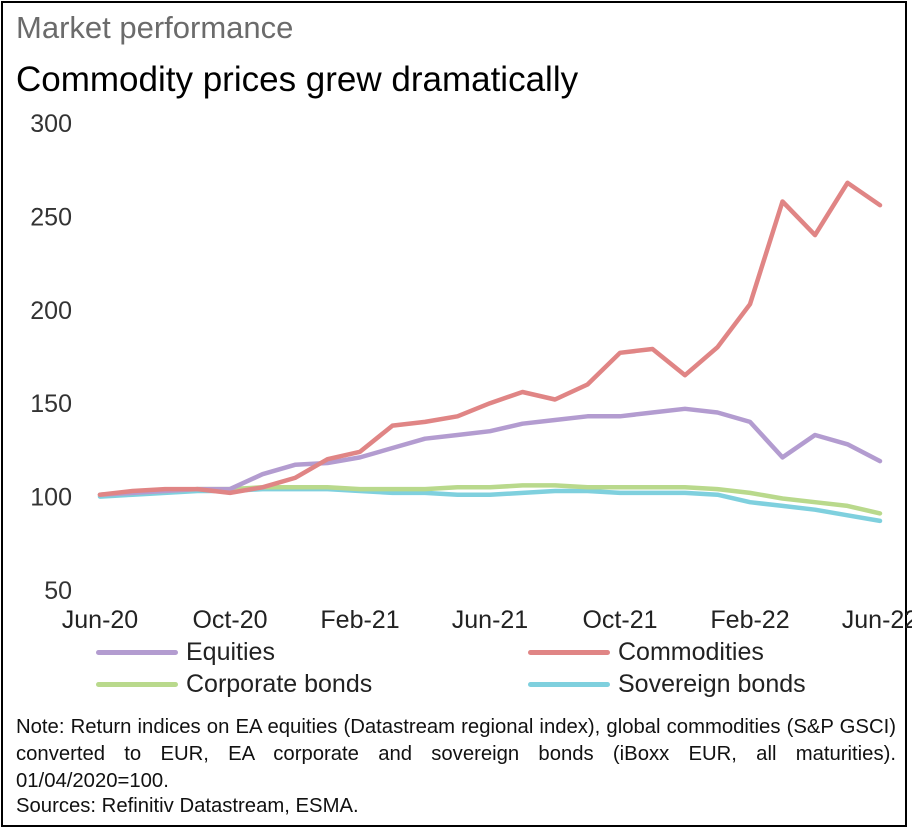 The image size is (912, 832). I want to click on y-tick-label: 150, so click(51, 404).